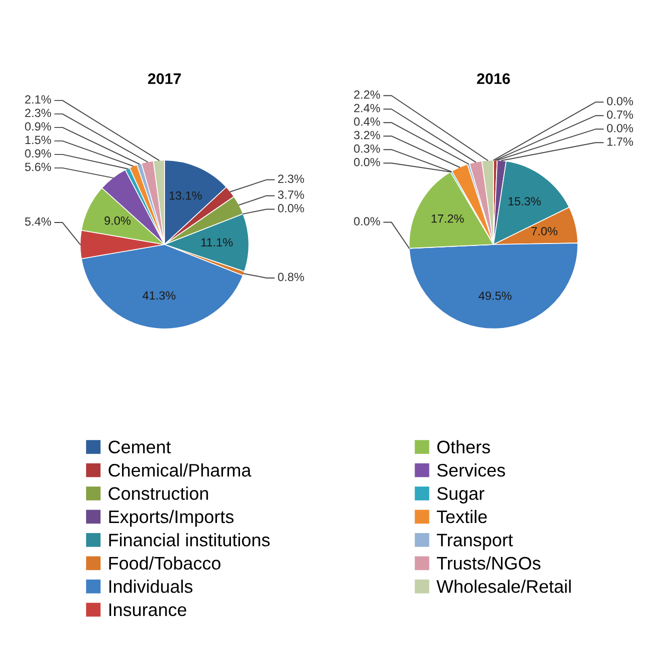 Image resolution: width=658 pixels, height=645 pixels. I want to click on data-label: 13.1%, so click(186, 195).